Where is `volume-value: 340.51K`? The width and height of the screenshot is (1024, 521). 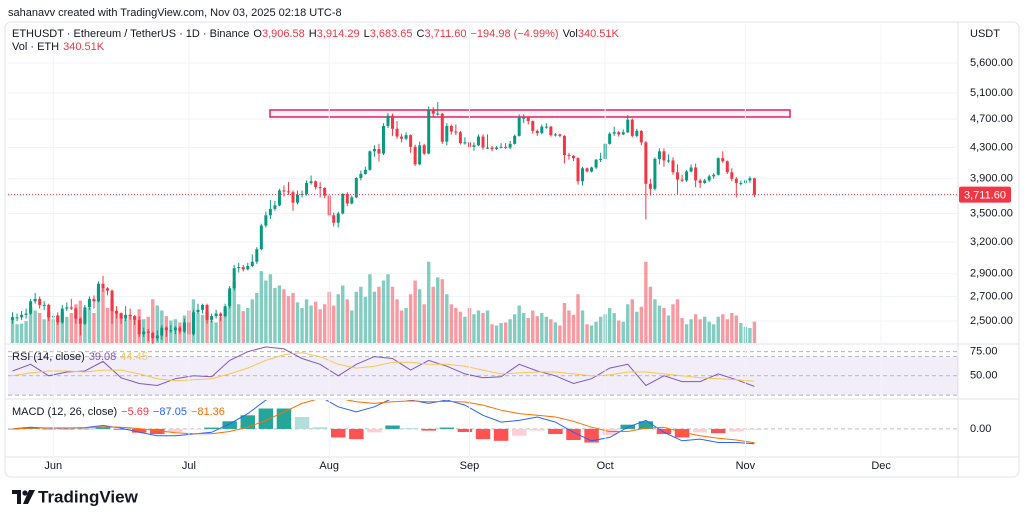 volume-value: 340.51K is located at coordinates (84, 47).